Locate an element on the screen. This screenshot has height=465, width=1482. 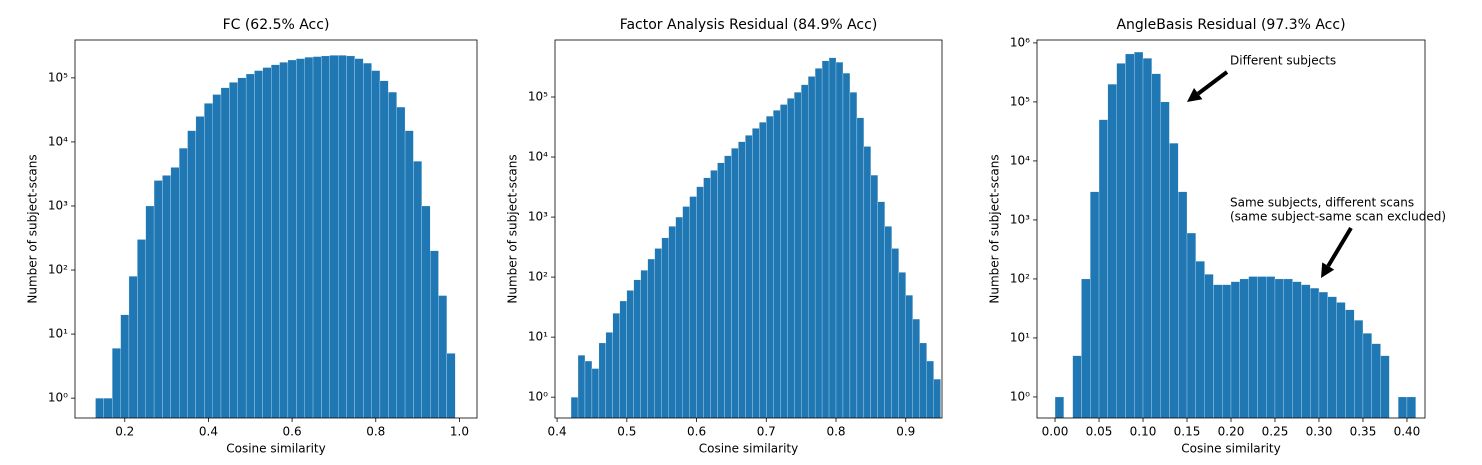
x-tick-label: 0.8 is located at coordinates (835, 432).